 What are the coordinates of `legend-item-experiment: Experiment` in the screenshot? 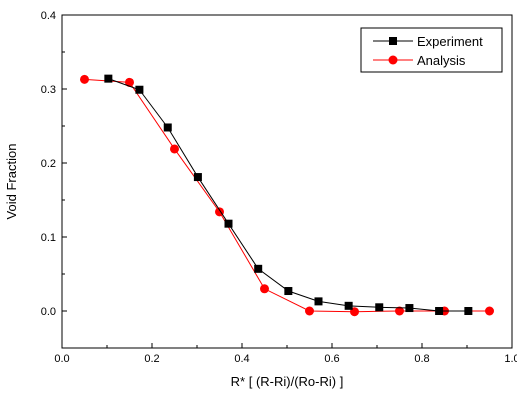 It's located at (428, 41).